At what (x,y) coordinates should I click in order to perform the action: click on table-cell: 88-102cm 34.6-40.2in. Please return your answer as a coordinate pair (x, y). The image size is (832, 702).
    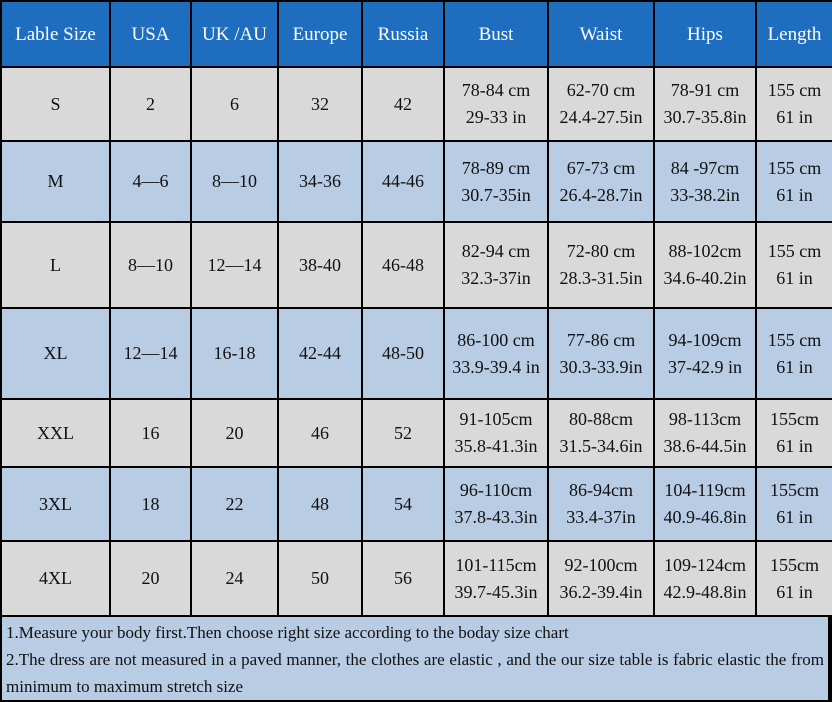
    Looking at the image, I should click on (705, 265).